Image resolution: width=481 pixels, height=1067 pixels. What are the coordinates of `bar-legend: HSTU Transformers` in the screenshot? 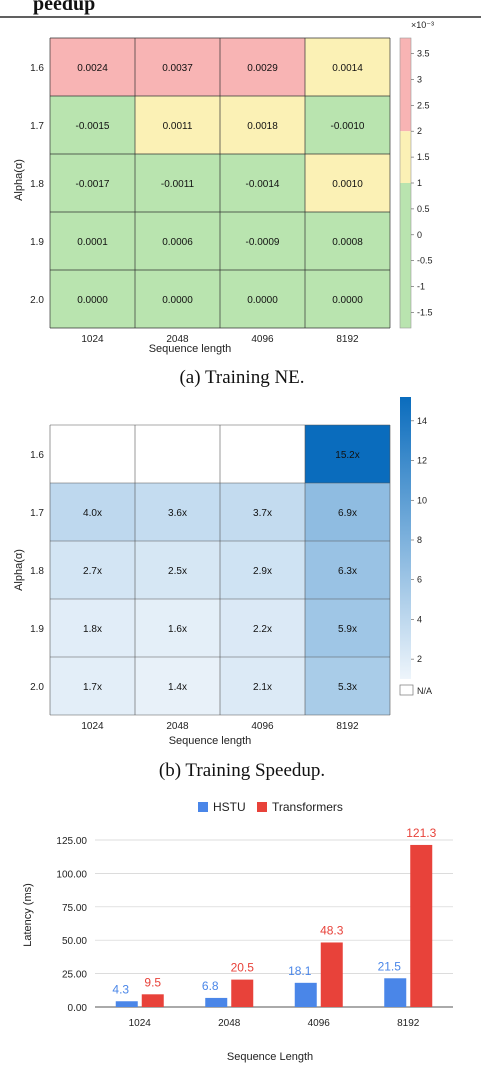 It's located at (270, 807).